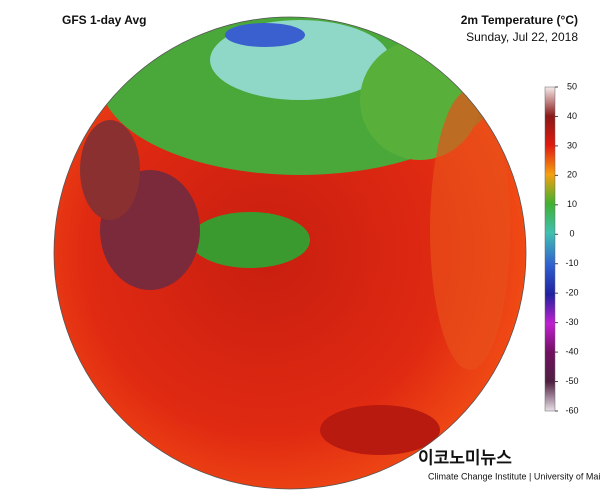 This screenshot has height=496, width=600. Describe the element at coordinates (465, 457) in the screenshot. I see `watermark: 이코노미뉴스` at that location.